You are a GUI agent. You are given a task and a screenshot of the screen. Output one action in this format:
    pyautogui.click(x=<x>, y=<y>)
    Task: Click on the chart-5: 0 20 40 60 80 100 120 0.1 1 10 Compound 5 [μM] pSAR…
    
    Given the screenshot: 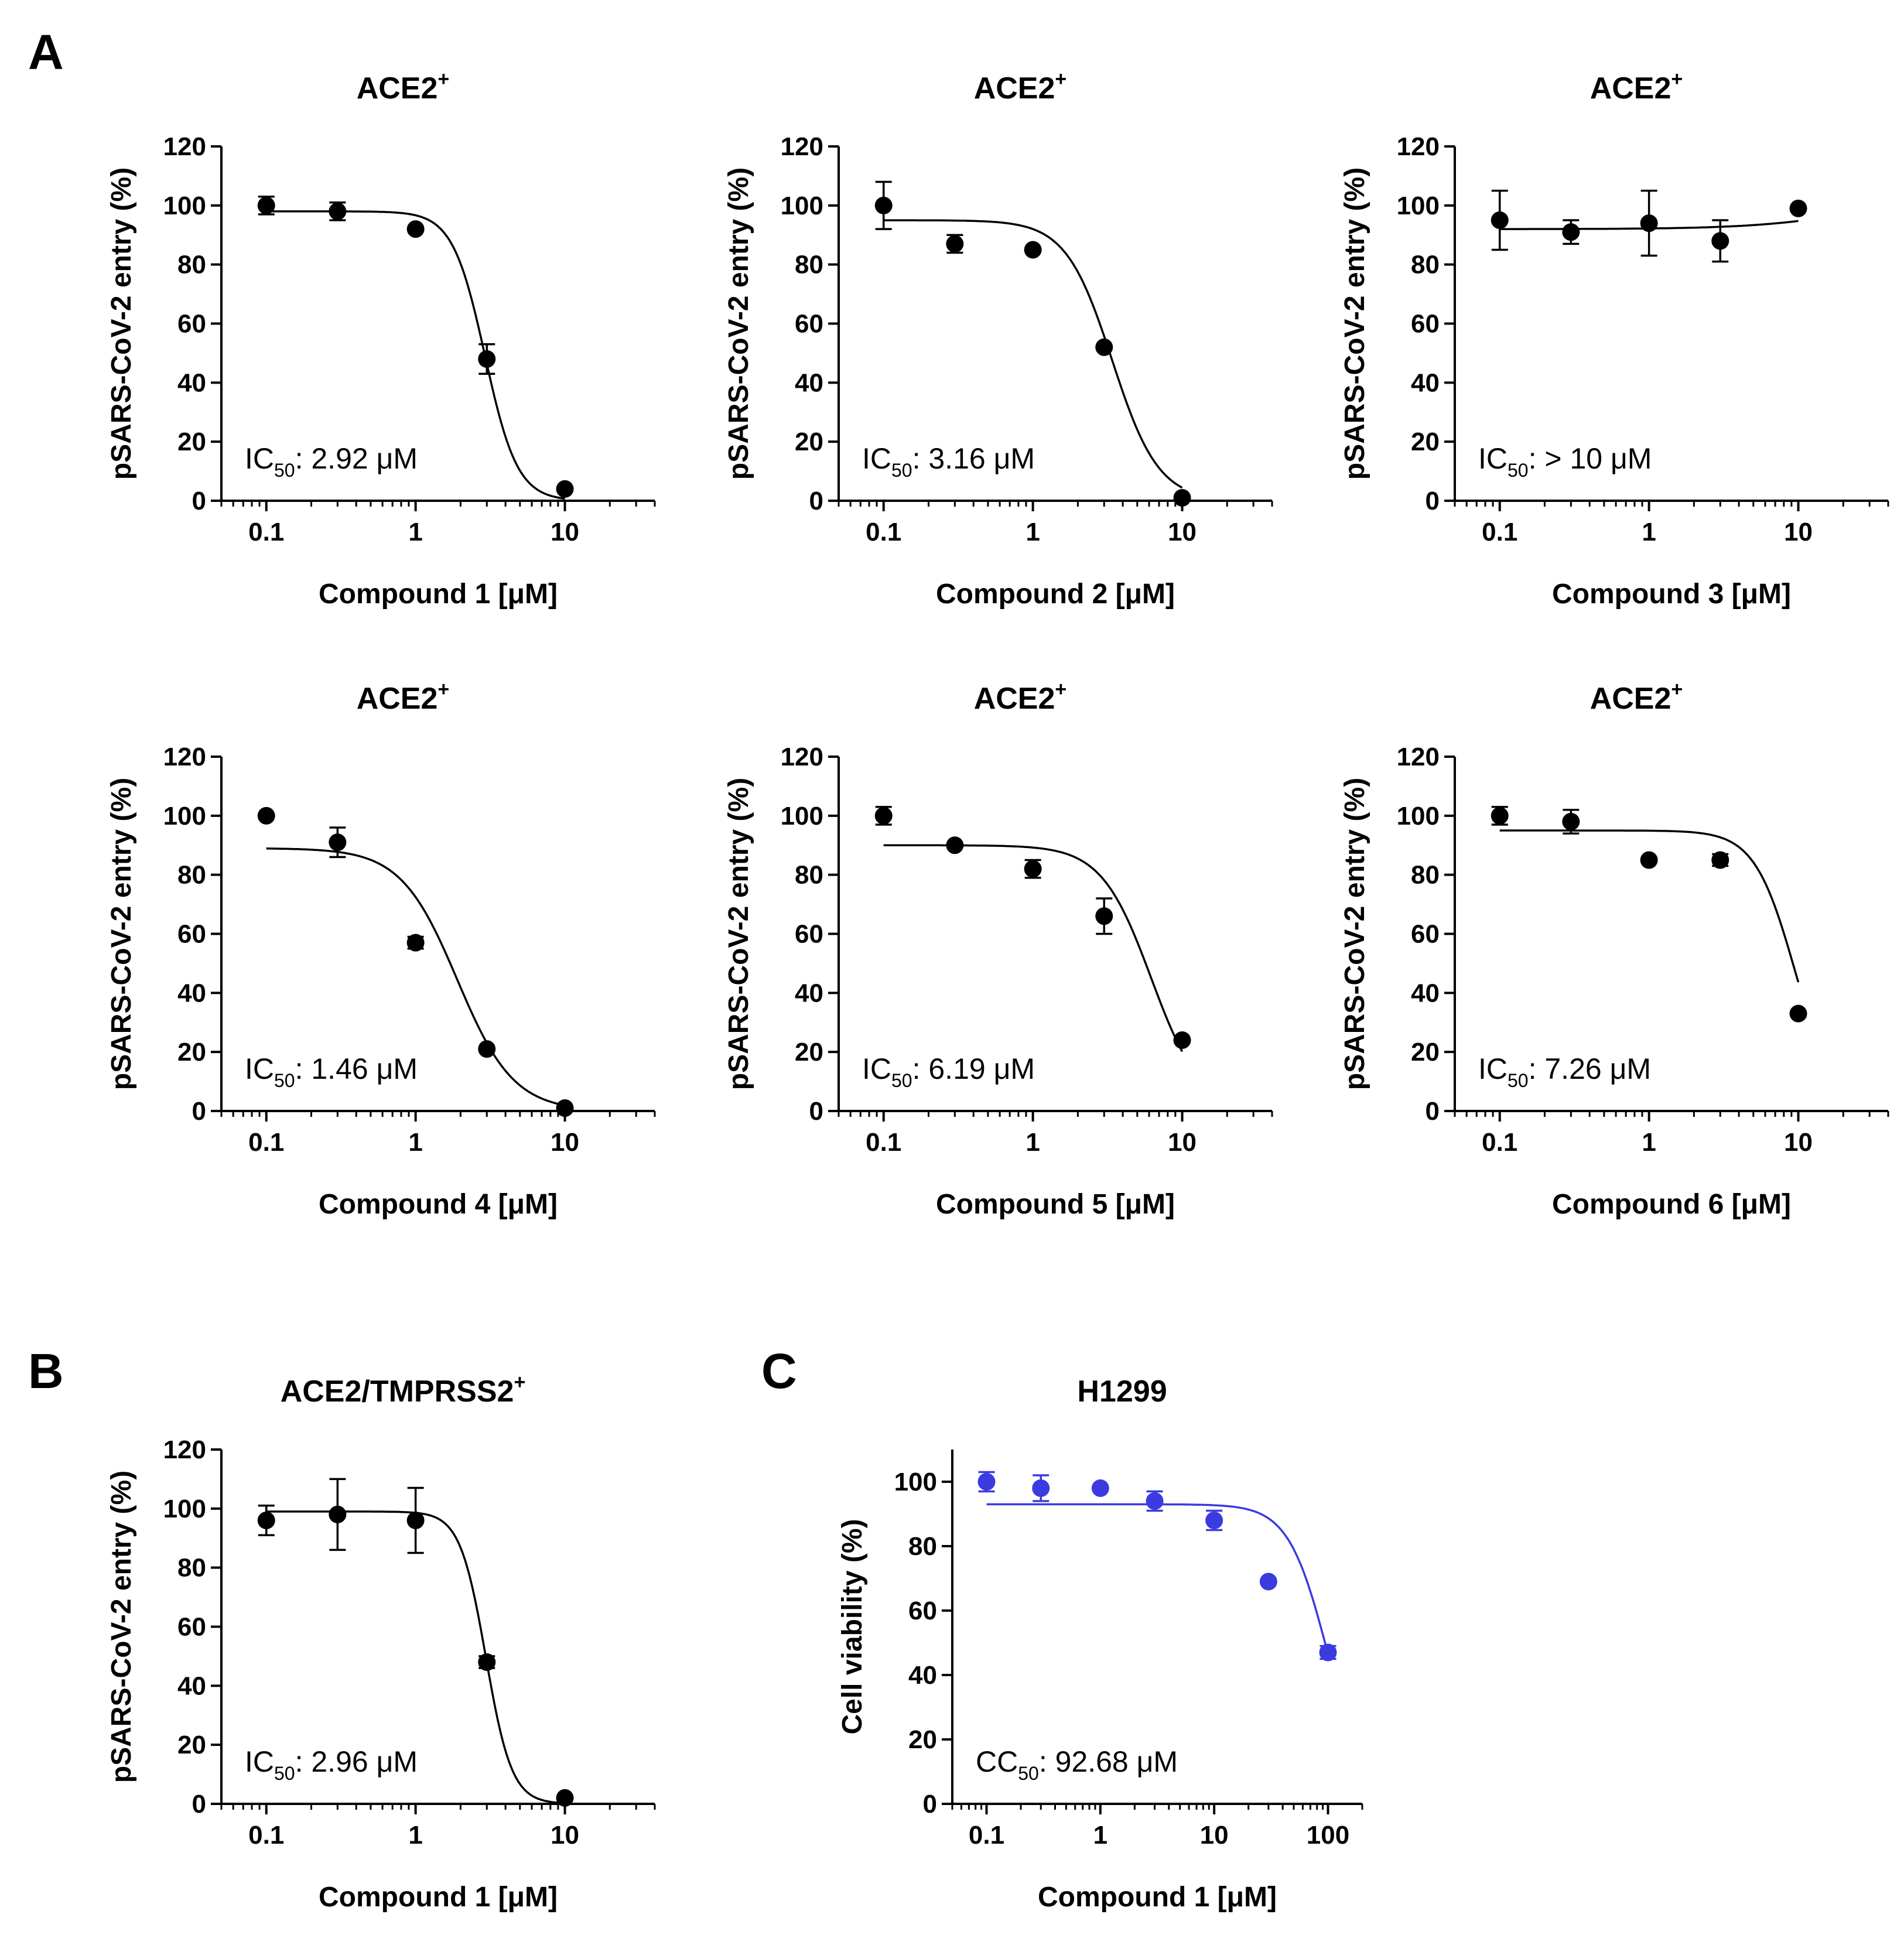 What is the action you would take?
    pyautogui.click(x=998, y=949)
    